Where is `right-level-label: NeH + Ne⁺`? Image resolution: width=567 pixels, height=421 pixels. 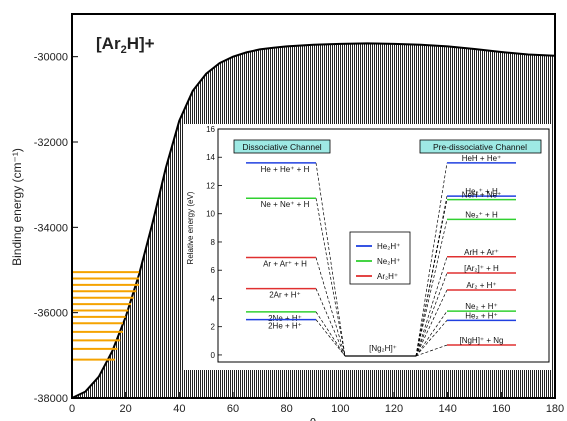
right-level-label: NeH + Ne⁺ is located at coordinates (482, 195).